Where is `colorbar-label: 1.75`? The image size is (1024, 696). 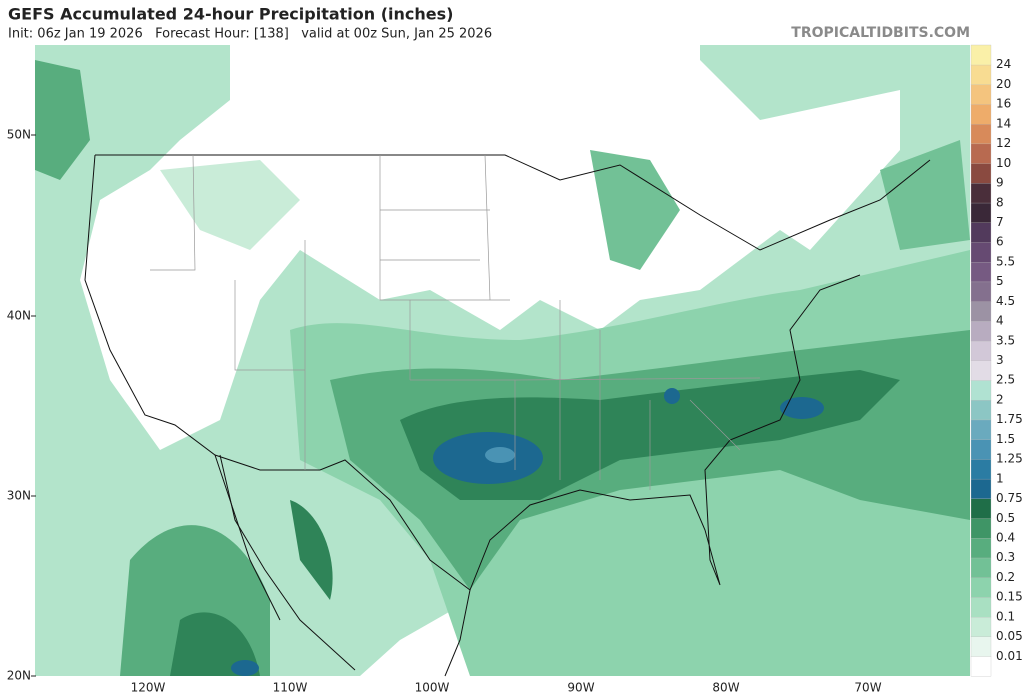
colorbar-label: 1.75 is located at coordinates (1009, 419).